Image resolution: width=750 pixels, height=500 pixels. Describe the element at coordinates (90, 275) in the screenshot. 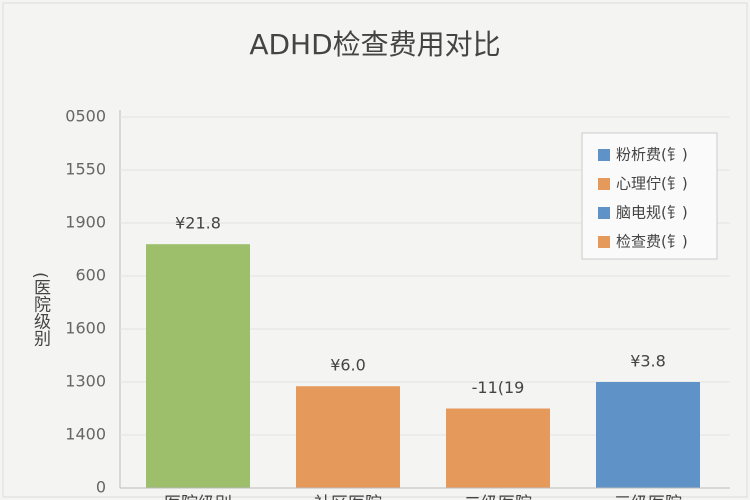

I see `y-tick-label: 600` at that location.